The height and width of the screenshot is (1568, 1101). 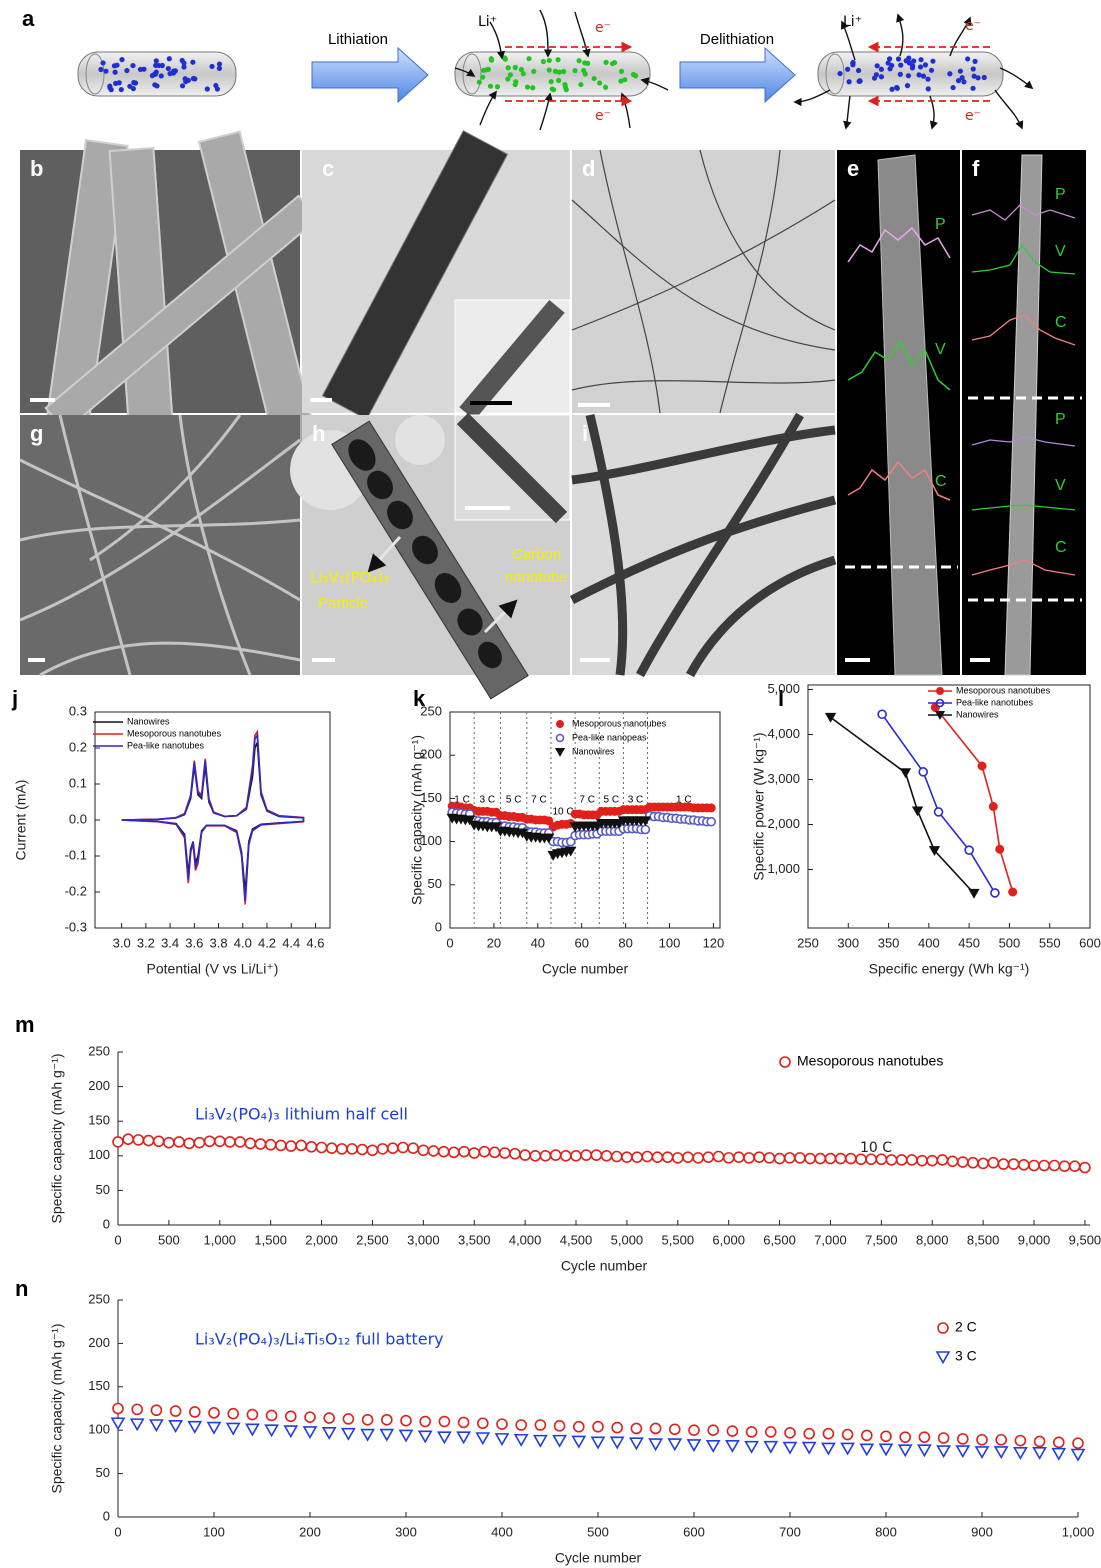 What do you see at coordinates (606, 544) in the screenshot?
I see `fiber` at bounding box center [606, 544].